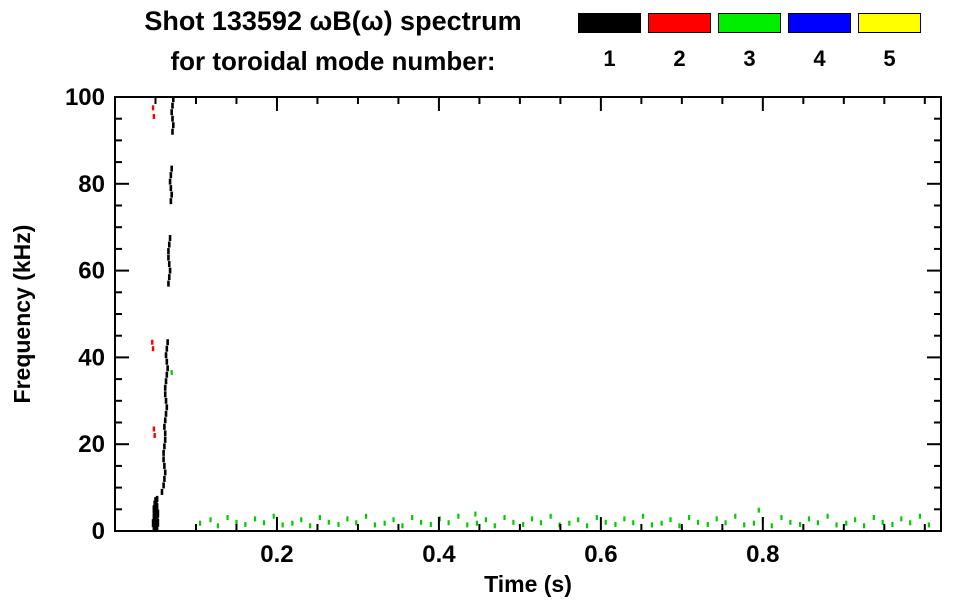 The image size is (963, 615). What do you see at coordinates (333, 21) in the screenshot?
I see `plot-title-line1: Shot 133592 ωB(ω) spectrum` at bounding box center [333, 21].